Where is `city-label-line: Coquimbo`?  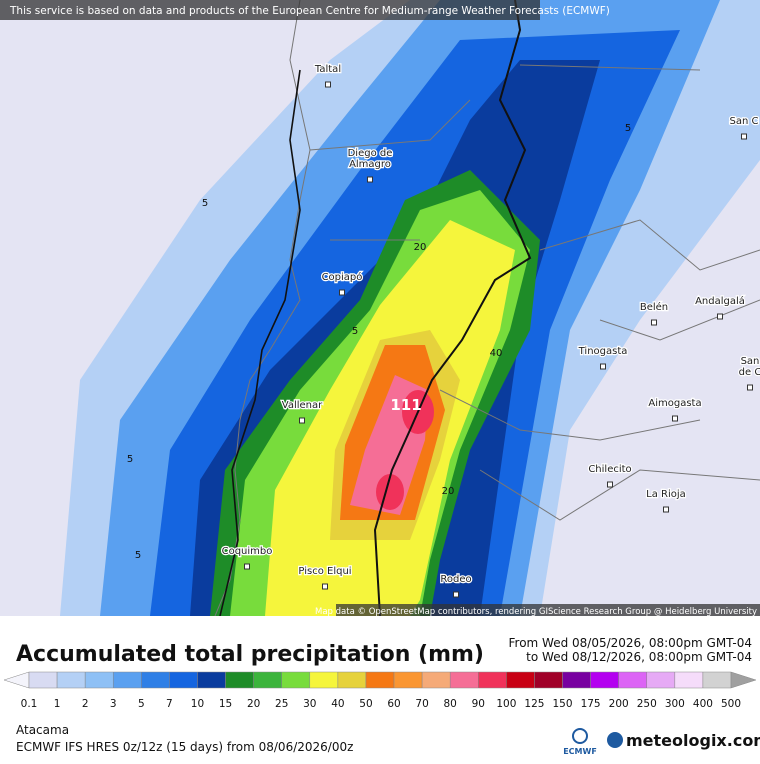
city-label-line: Coquimbo is located at coordinates (247, 551).